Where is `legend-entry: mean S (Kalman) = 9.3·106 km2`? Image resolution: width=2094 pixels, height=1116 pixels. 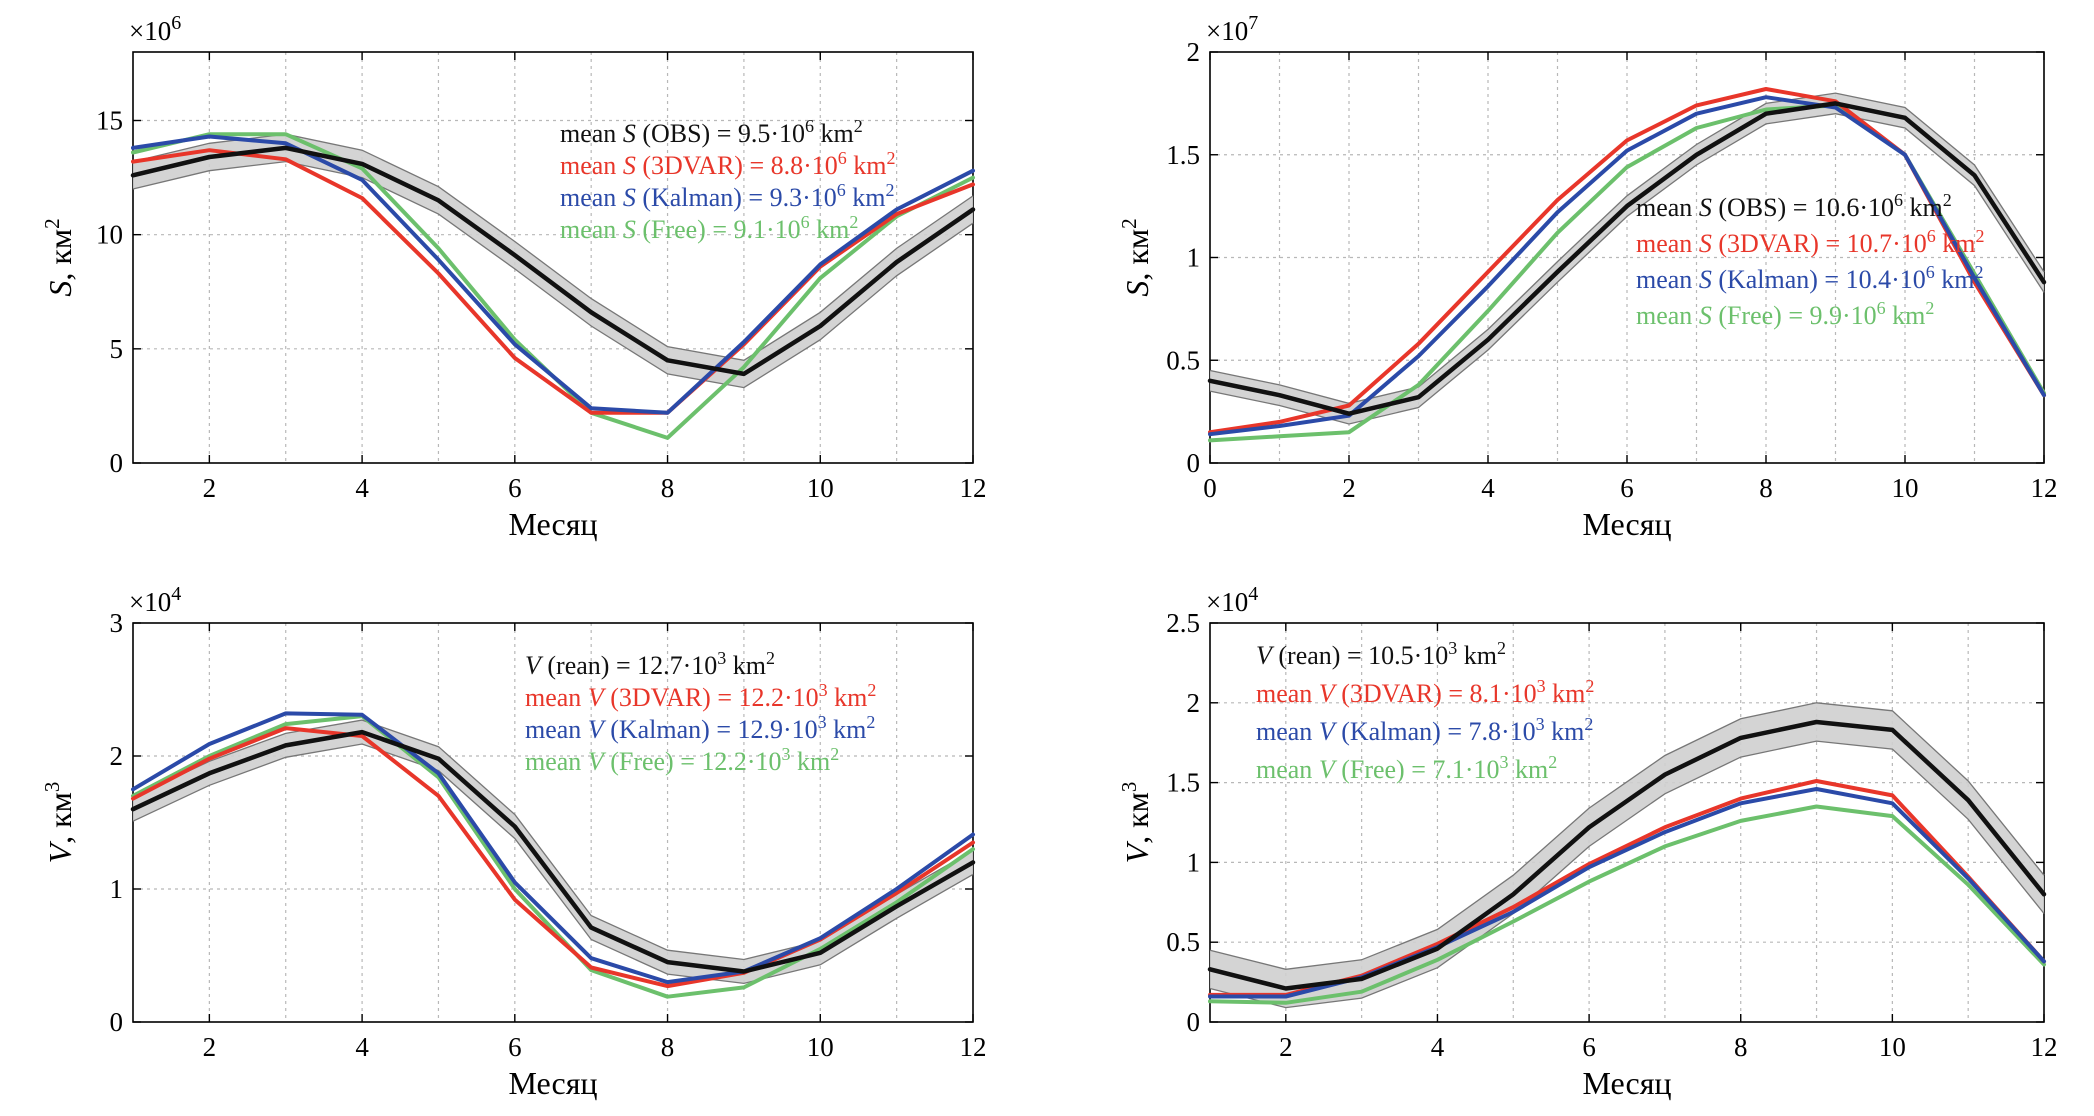 legend-entry: mean S (Kalman) = 9.3·106 km2 is located at coordinates (727, 196).